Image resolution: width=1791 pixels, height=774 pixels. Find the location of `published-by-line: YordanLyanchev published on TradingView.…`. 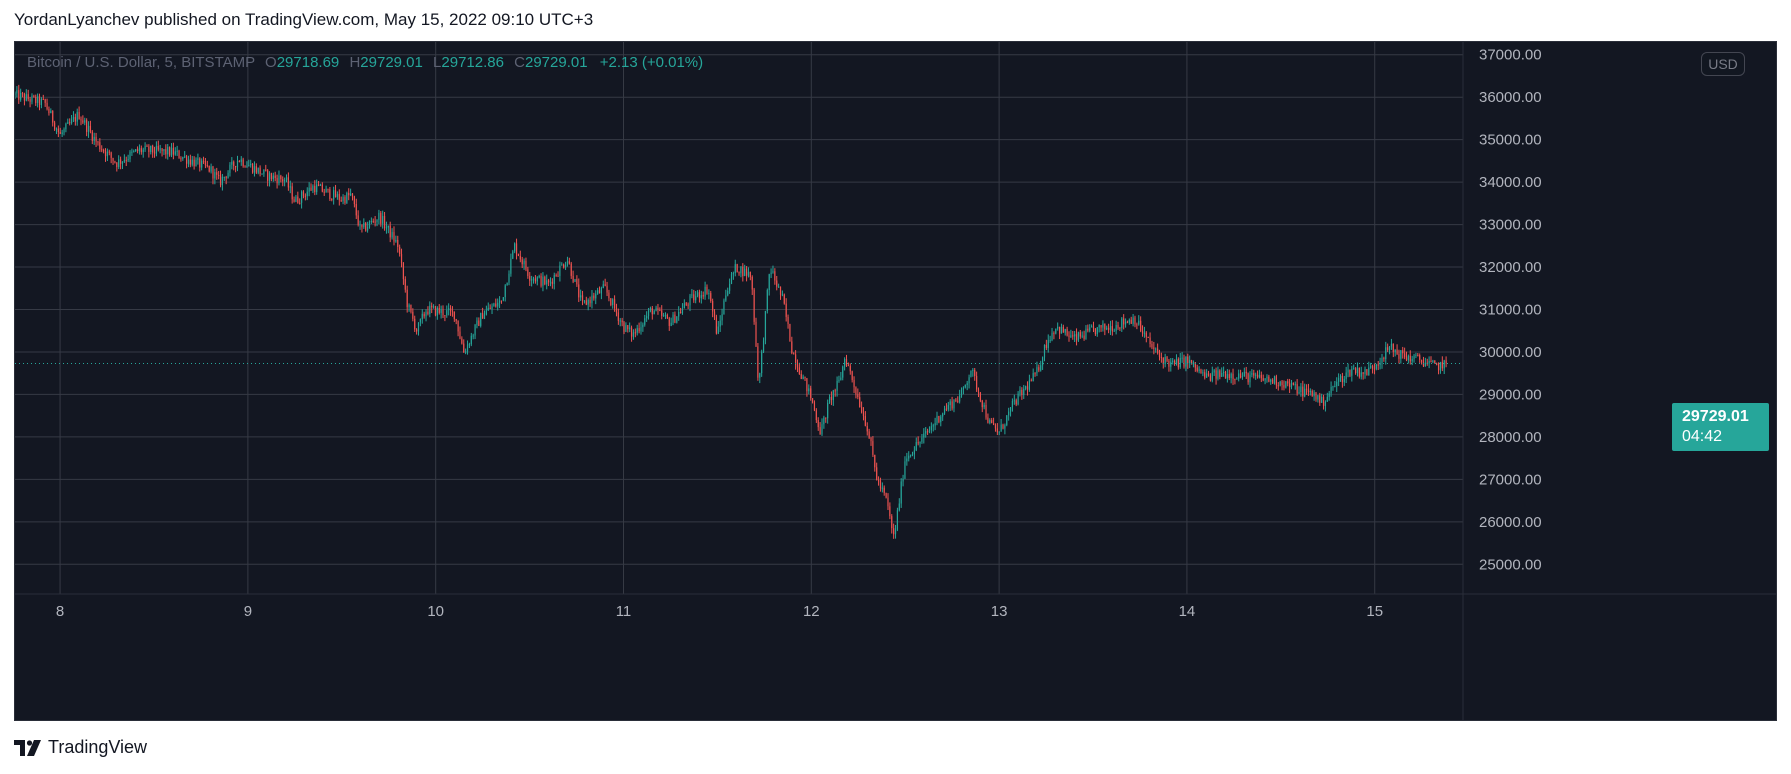

published-by-line: YordanLyanchev published on TradingView.… is located at coordinates (304, 19).